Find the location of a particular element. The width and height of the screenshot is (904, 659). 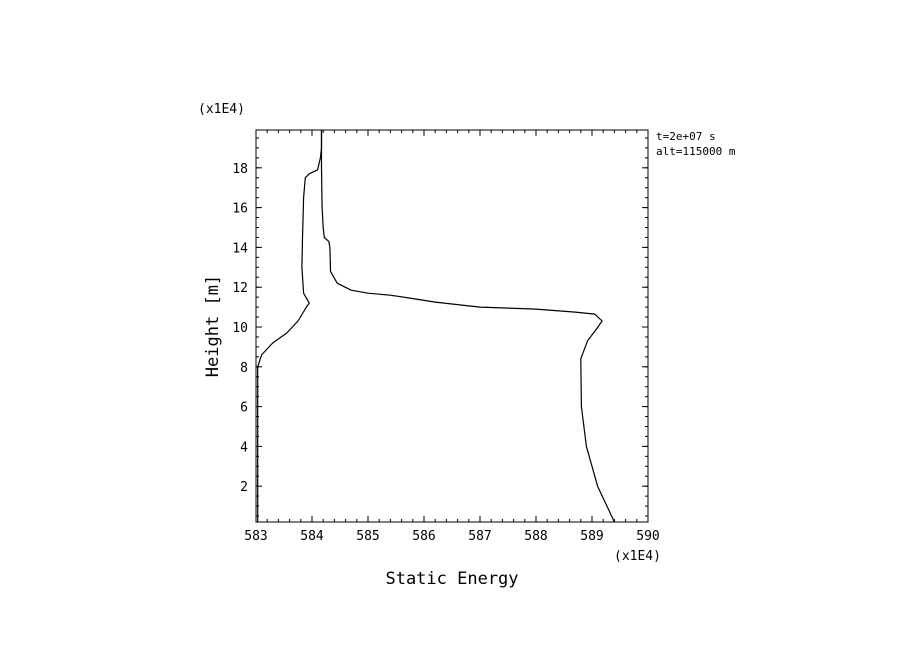

y-tick-label: 2 is located at coordinates (244, 487).